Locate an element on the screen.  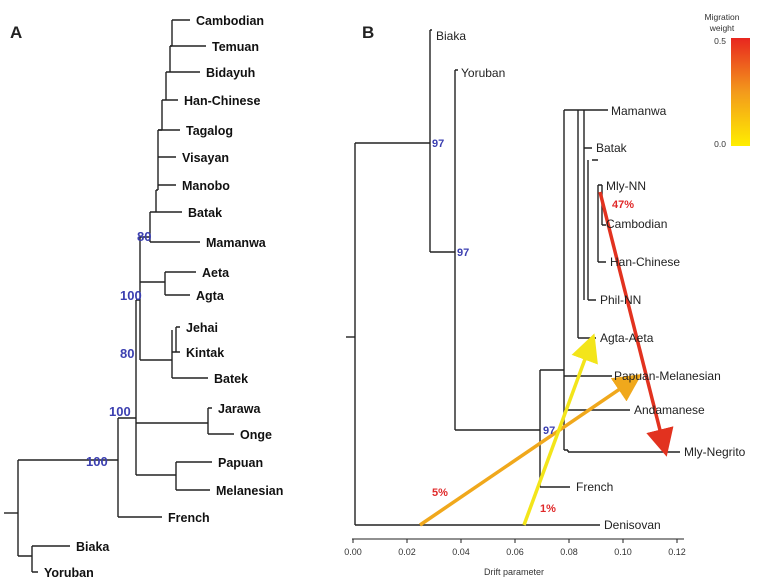
migration-percent: 1% is located at coordinates (548, 509).